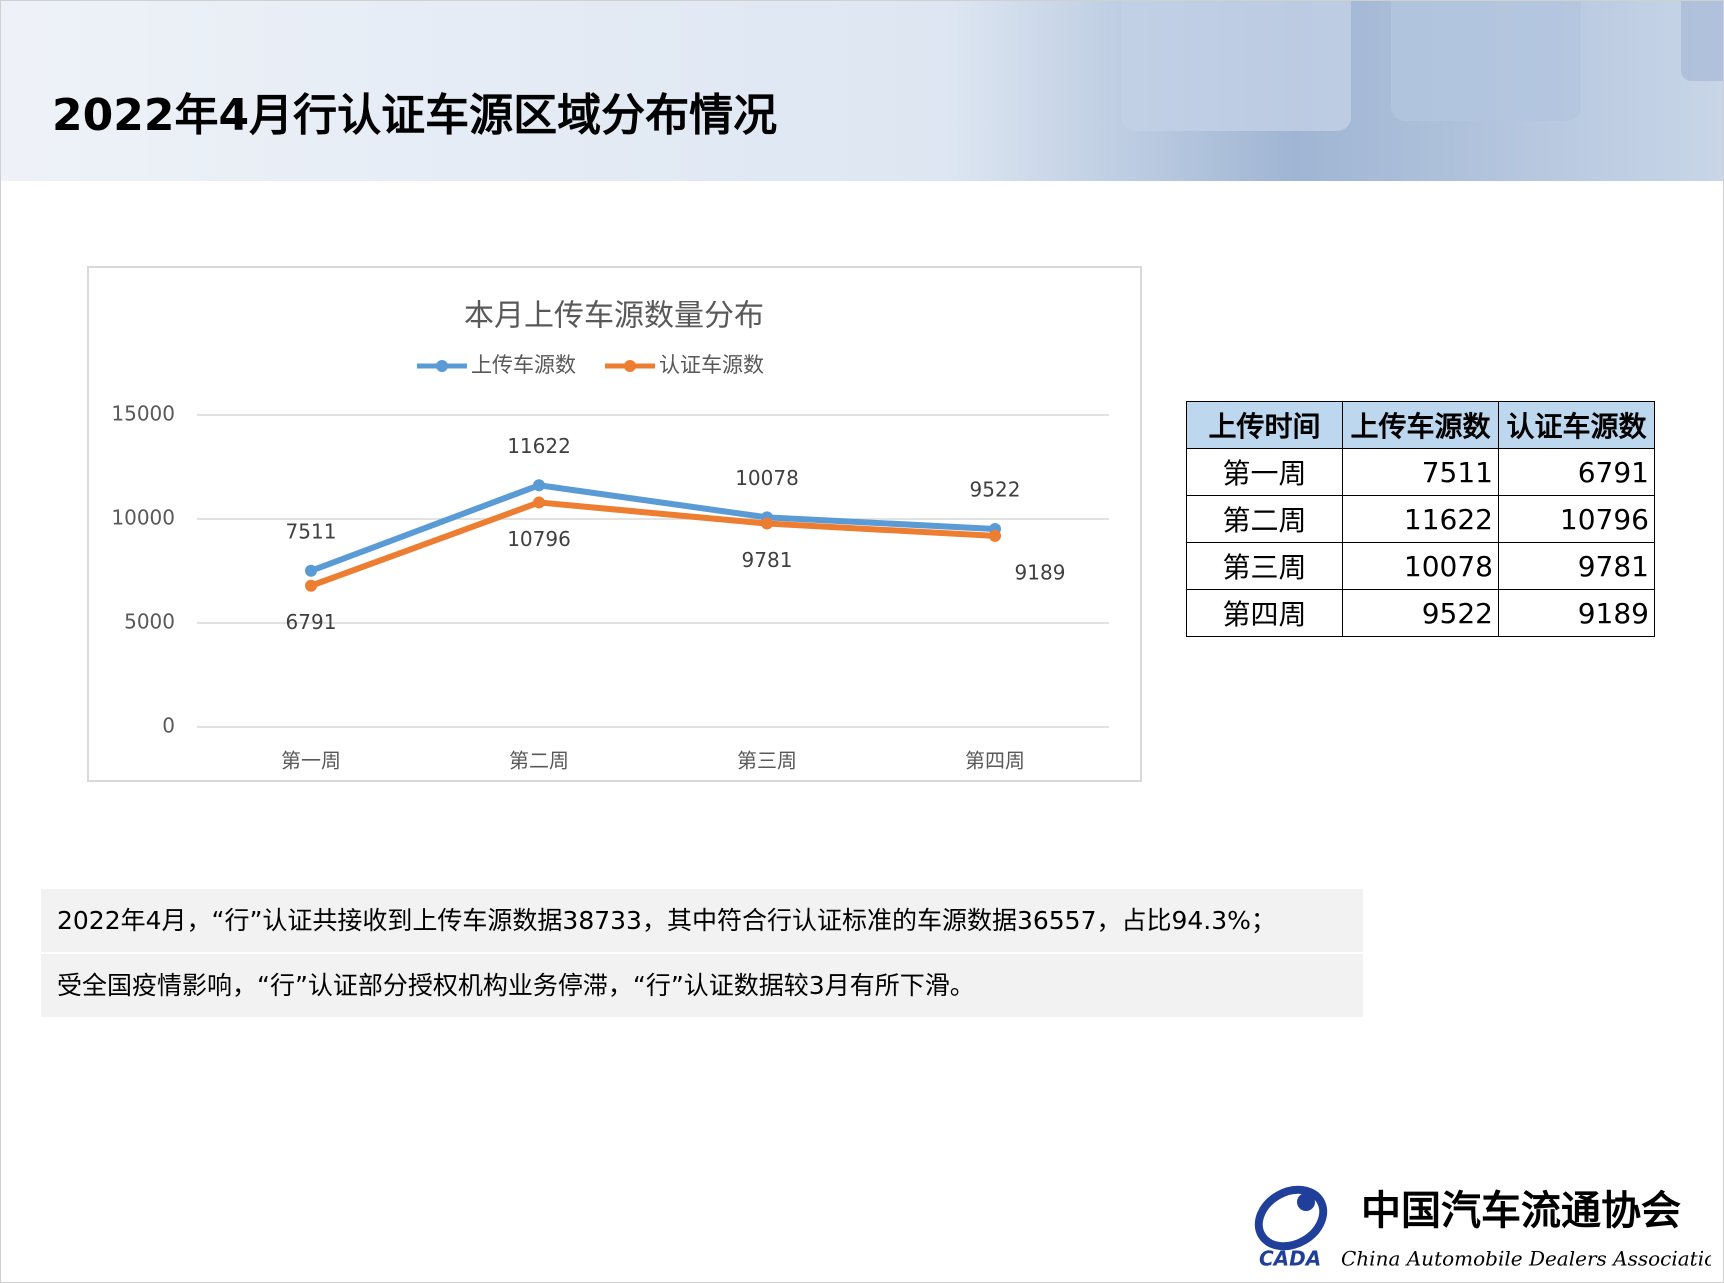  What do you see at coordinates (311, 622) in the screenshot?
I see `data-label: 6791` at bounding box center [311, 622].